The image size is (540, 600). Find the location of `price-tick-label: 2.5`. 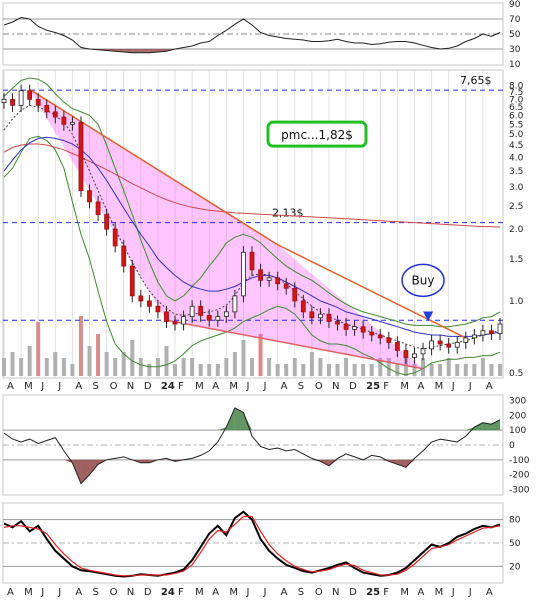

price-tick-label: 2.5 is located at coordinates (516, 207).